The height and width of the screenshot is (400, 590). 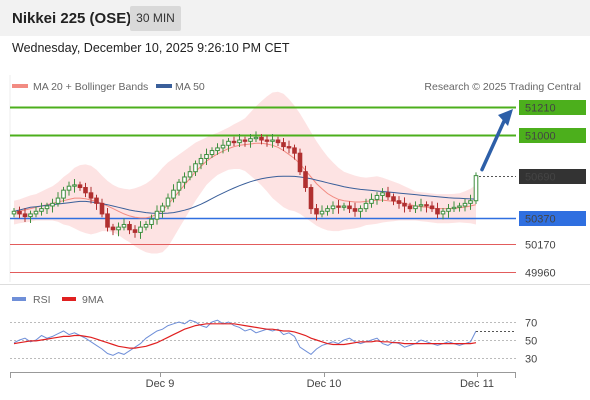 What do you see at coordinates (295, 18) in the screenshot?
I see `header-bar: Nikkei 225 (OSE) 30 MIN` at bounding box center [295, 18].